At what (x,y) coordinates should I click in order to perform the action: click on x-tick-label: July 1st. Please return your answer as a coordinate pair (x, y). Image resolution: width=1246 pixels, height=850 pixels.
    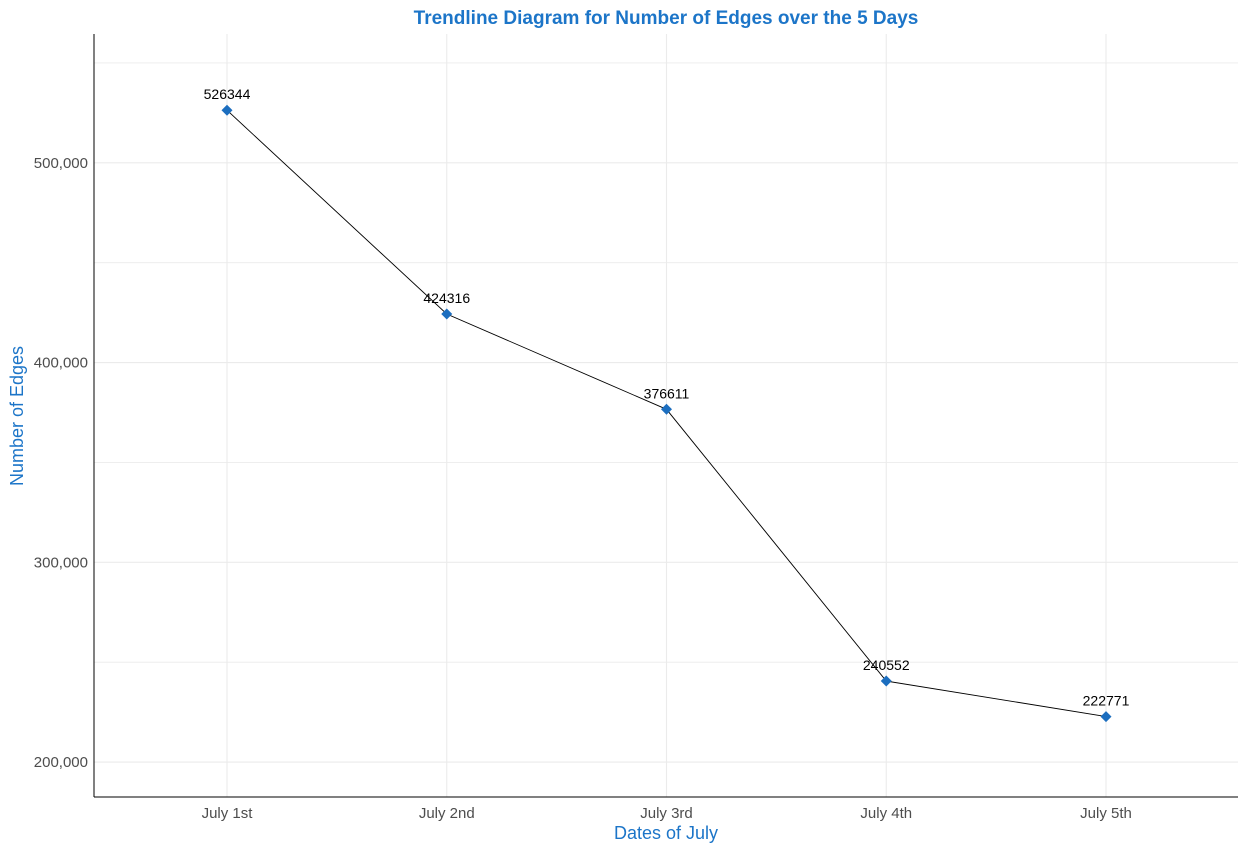
    Looking at the image, I should click on (228, 813).